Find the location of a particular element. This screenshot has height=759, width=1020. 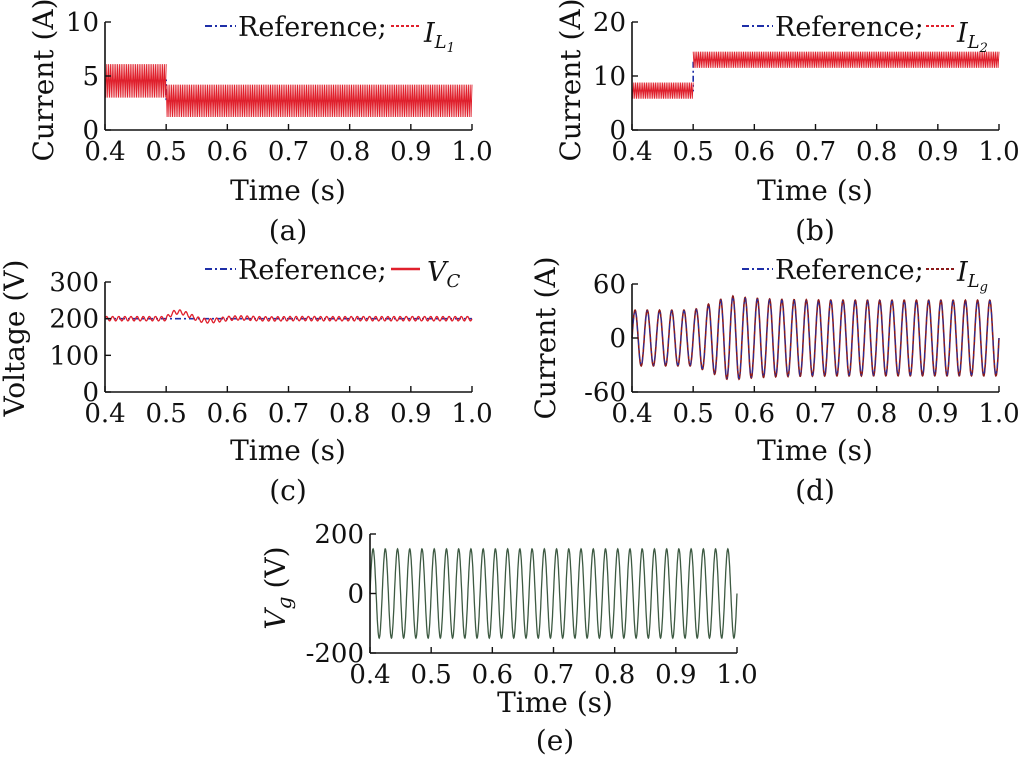

panel-d-marks is located at coordinates (815, 337).